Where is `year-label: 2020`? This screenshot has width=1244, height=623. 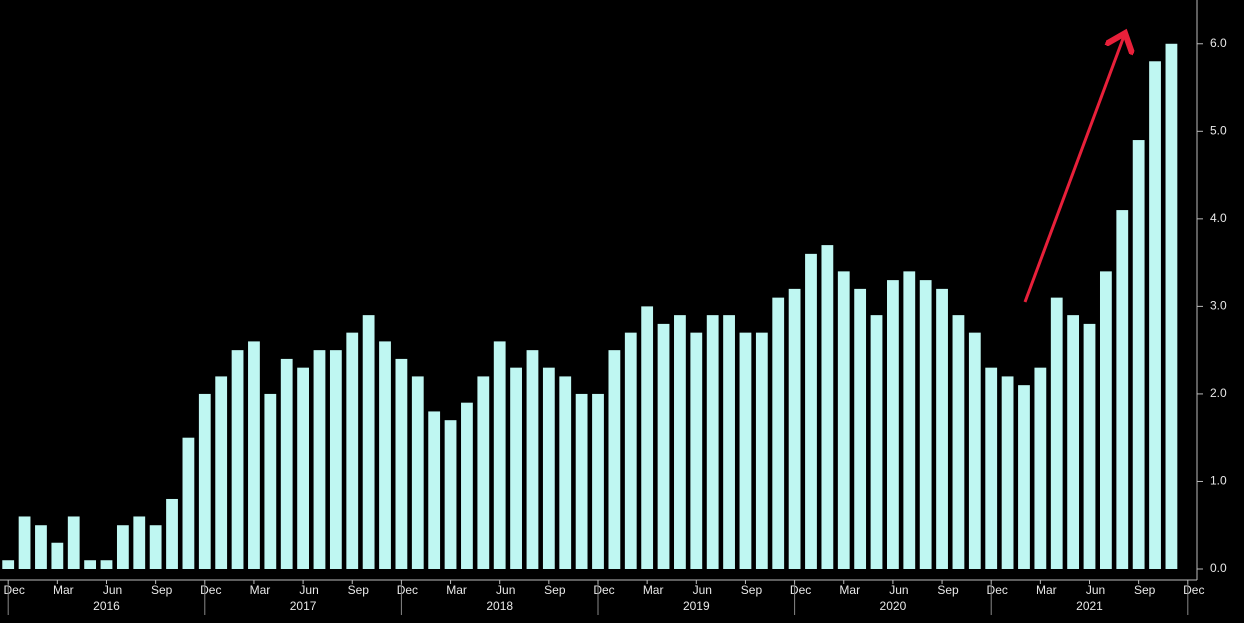 year-label: 2020 is located at coordinates (893, 606).